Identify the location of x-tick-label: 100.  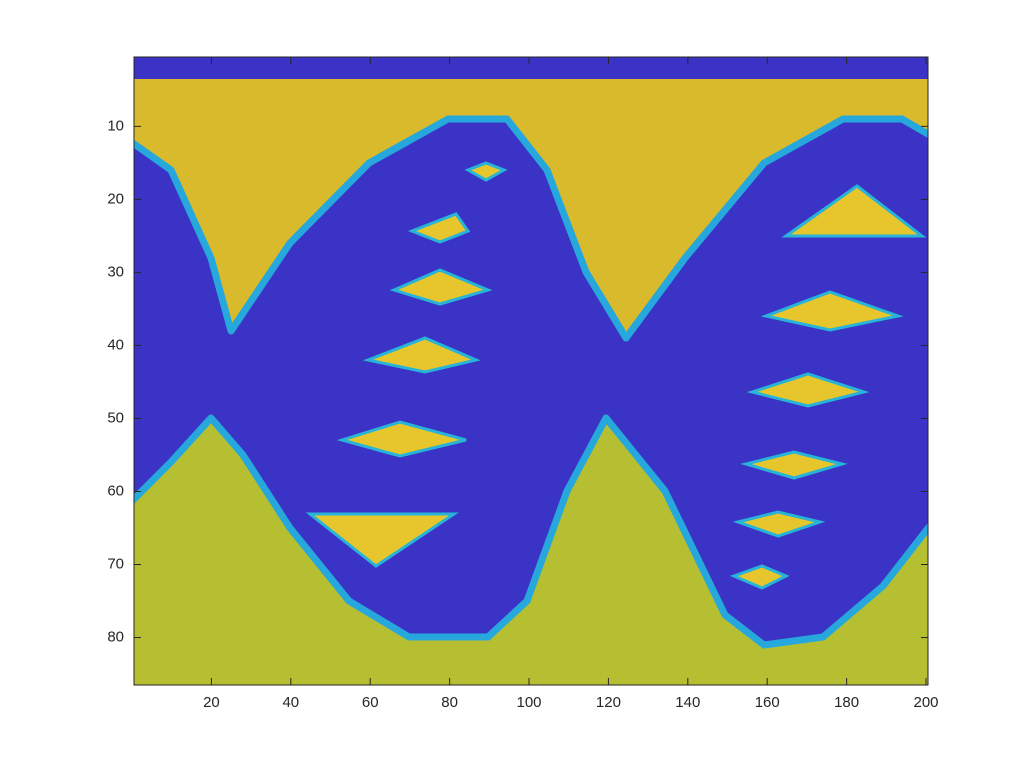
(528, 702).